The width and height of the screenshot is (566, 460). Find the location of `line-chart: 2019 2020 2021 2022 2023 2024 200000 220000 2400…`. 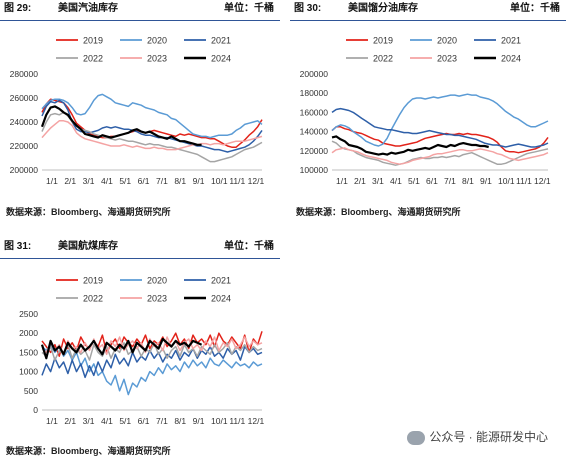

line-chart: 2019 2020 2021 2022 2023 2024 200000 220000 2400… is located at coordinates (137, 111).